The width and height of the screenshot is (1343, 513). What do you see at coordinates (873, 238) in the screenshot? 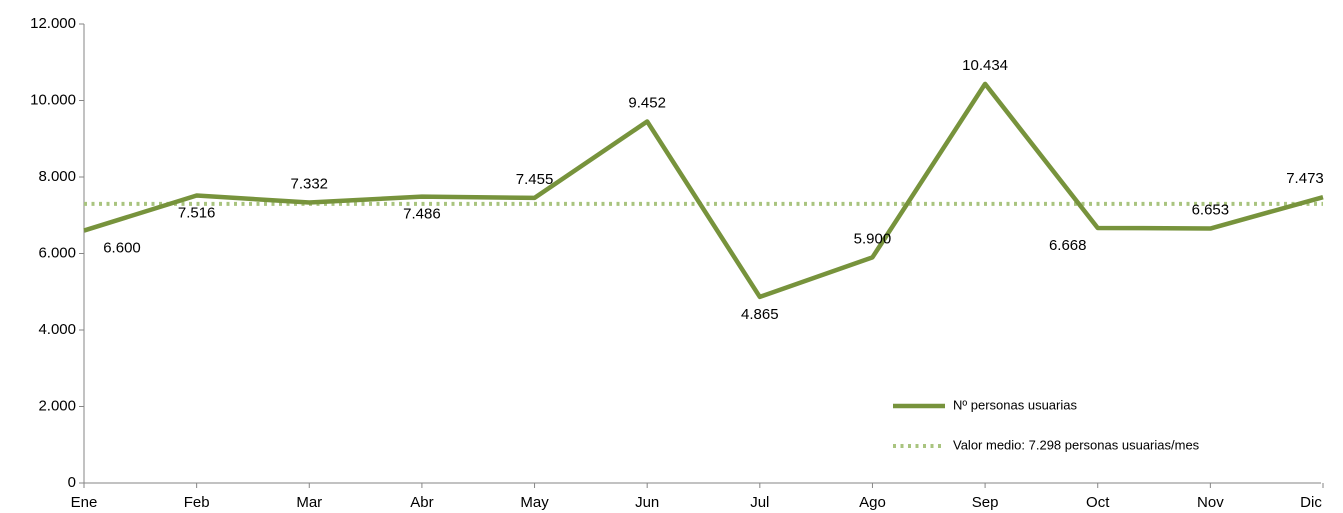
I see `data-label: 5.900` at bounding box center [873, 238].